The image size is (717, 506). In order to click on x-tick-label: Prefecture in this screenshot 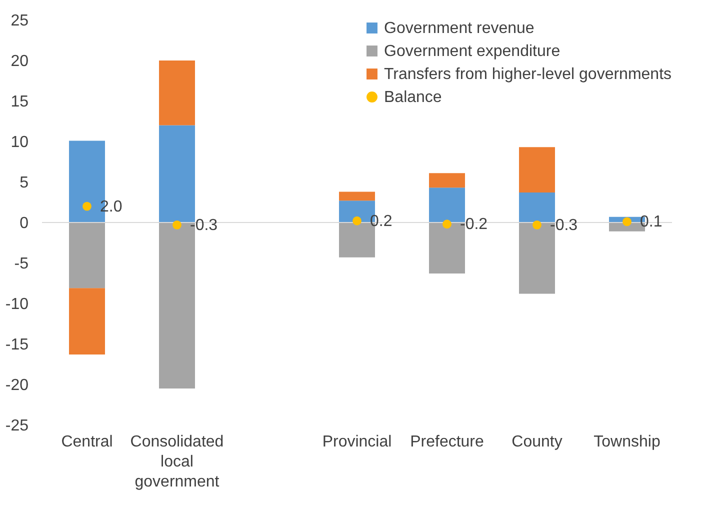, I will do `click(447, 442)`.